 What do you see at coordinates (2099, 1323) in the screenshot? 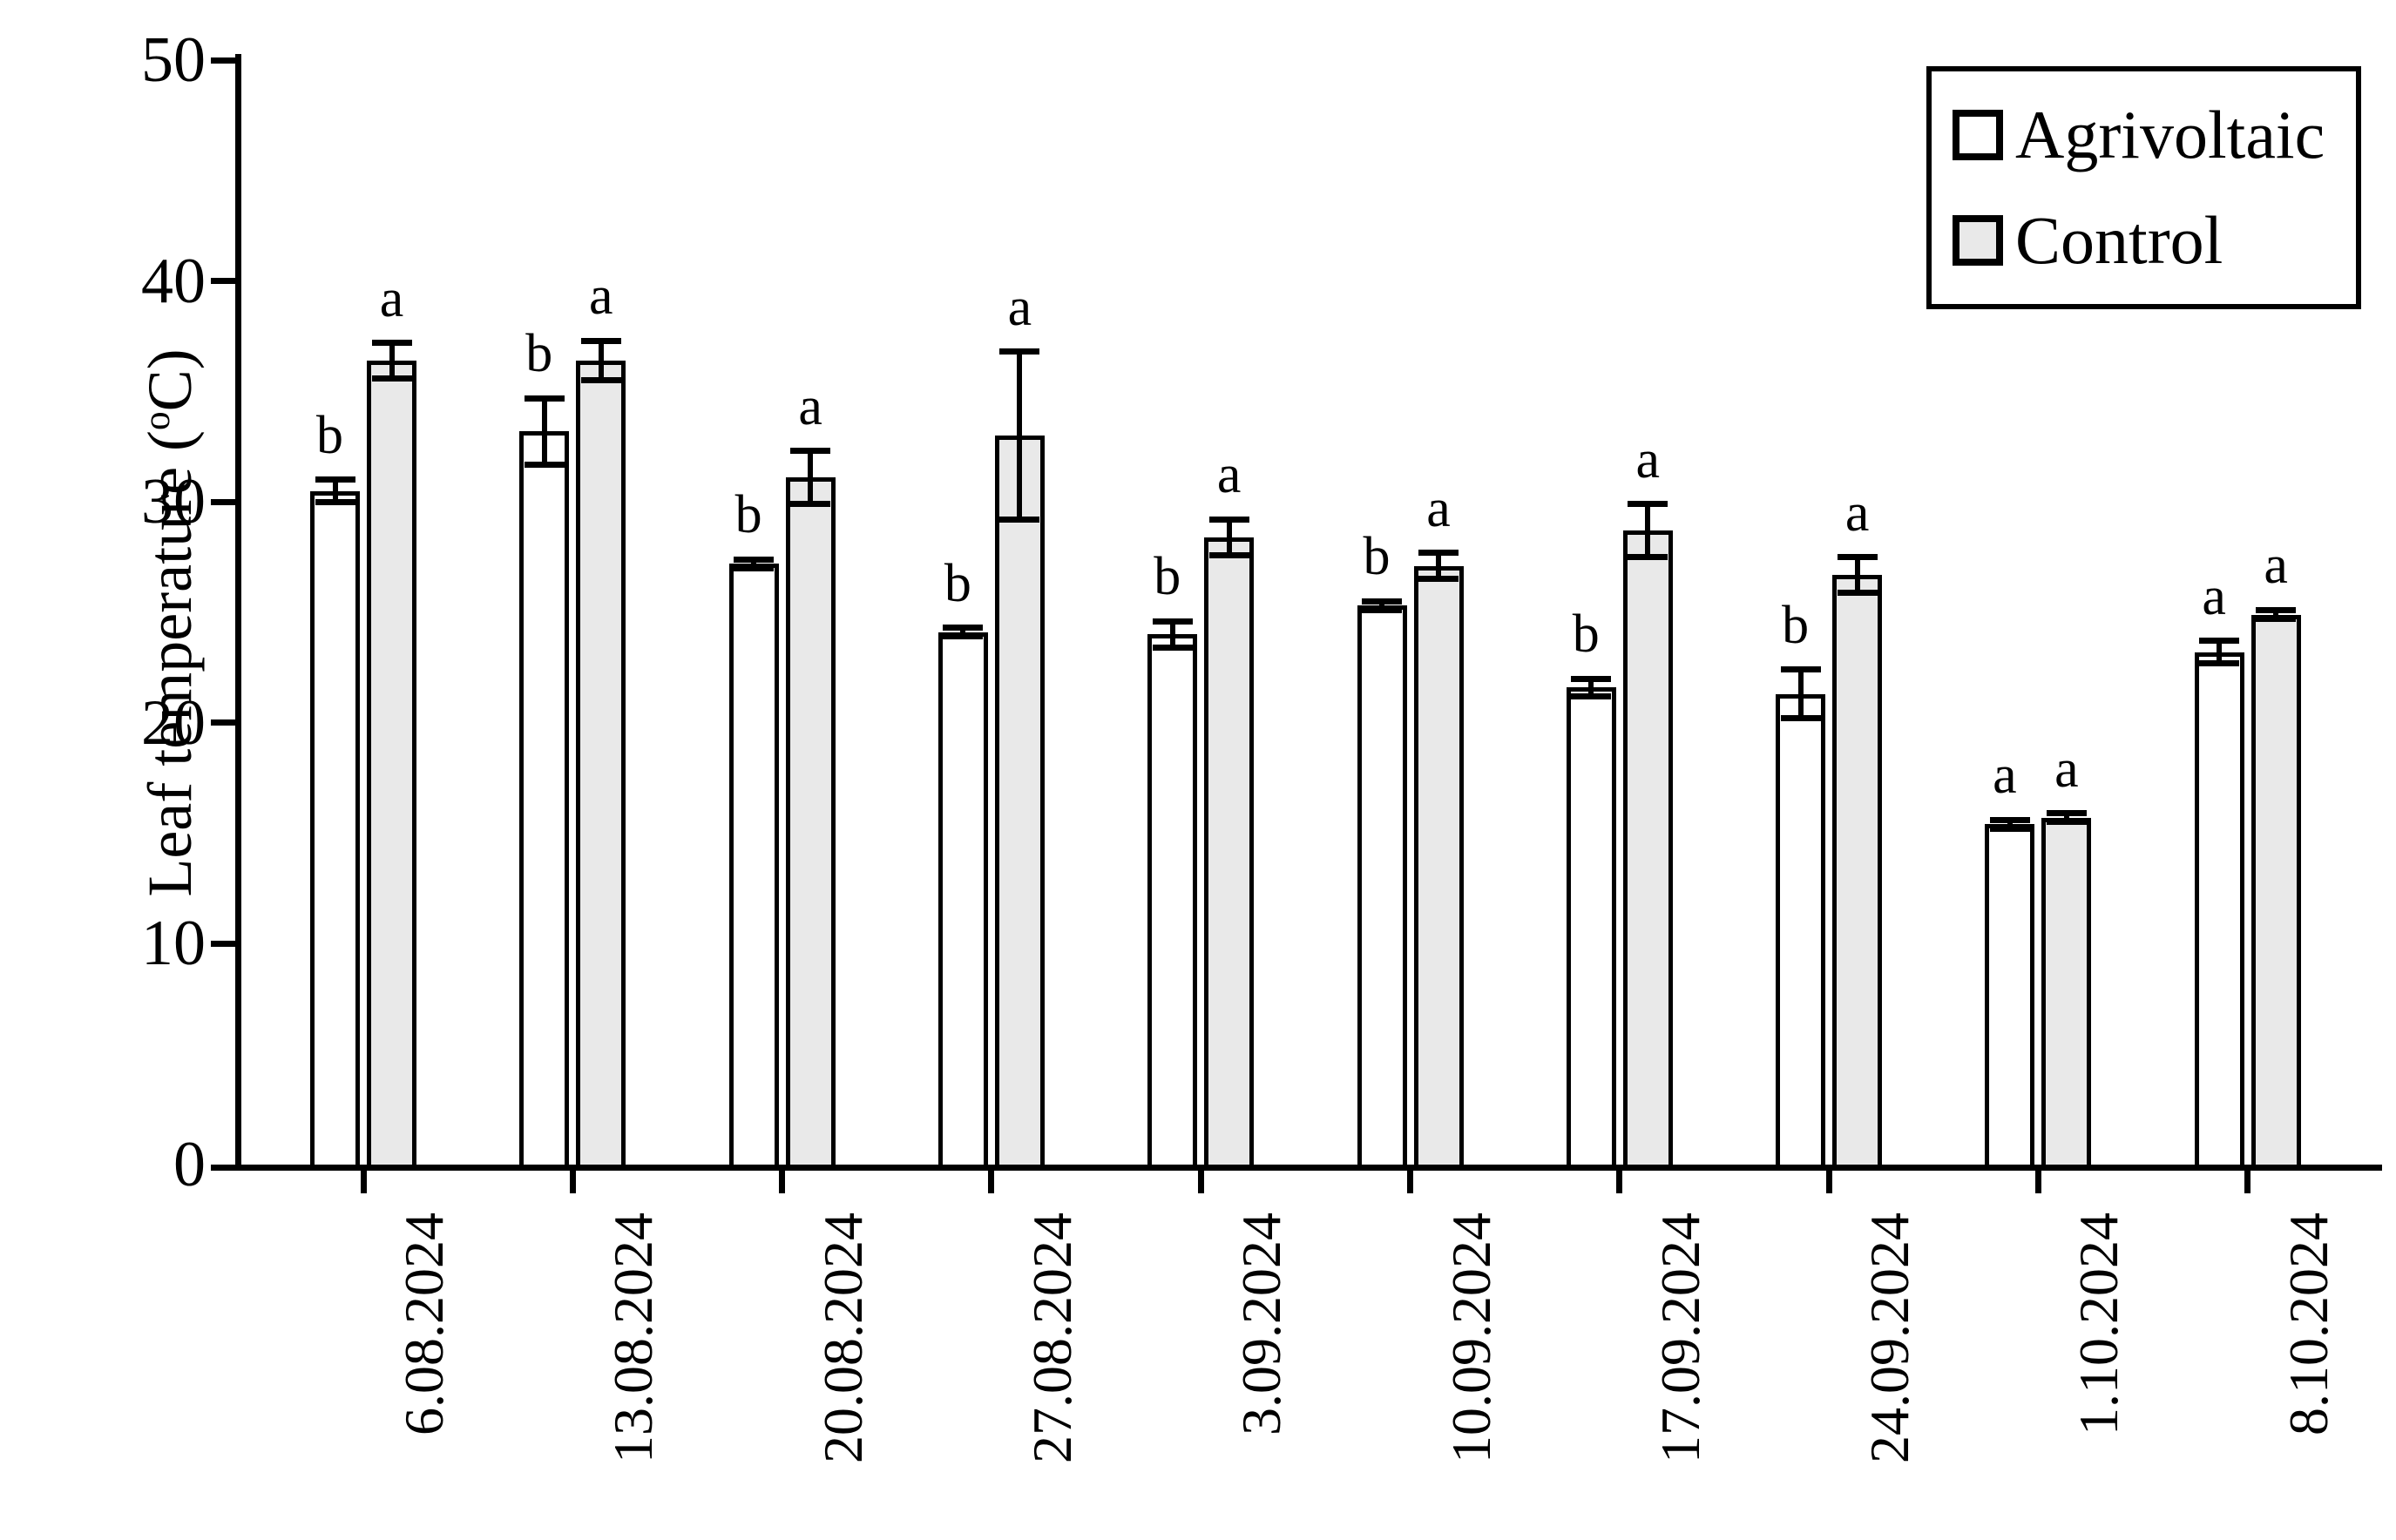
I see `x-tick-label-1.10.2024: 1.10.2024` at bounding box center [2099, 1323].